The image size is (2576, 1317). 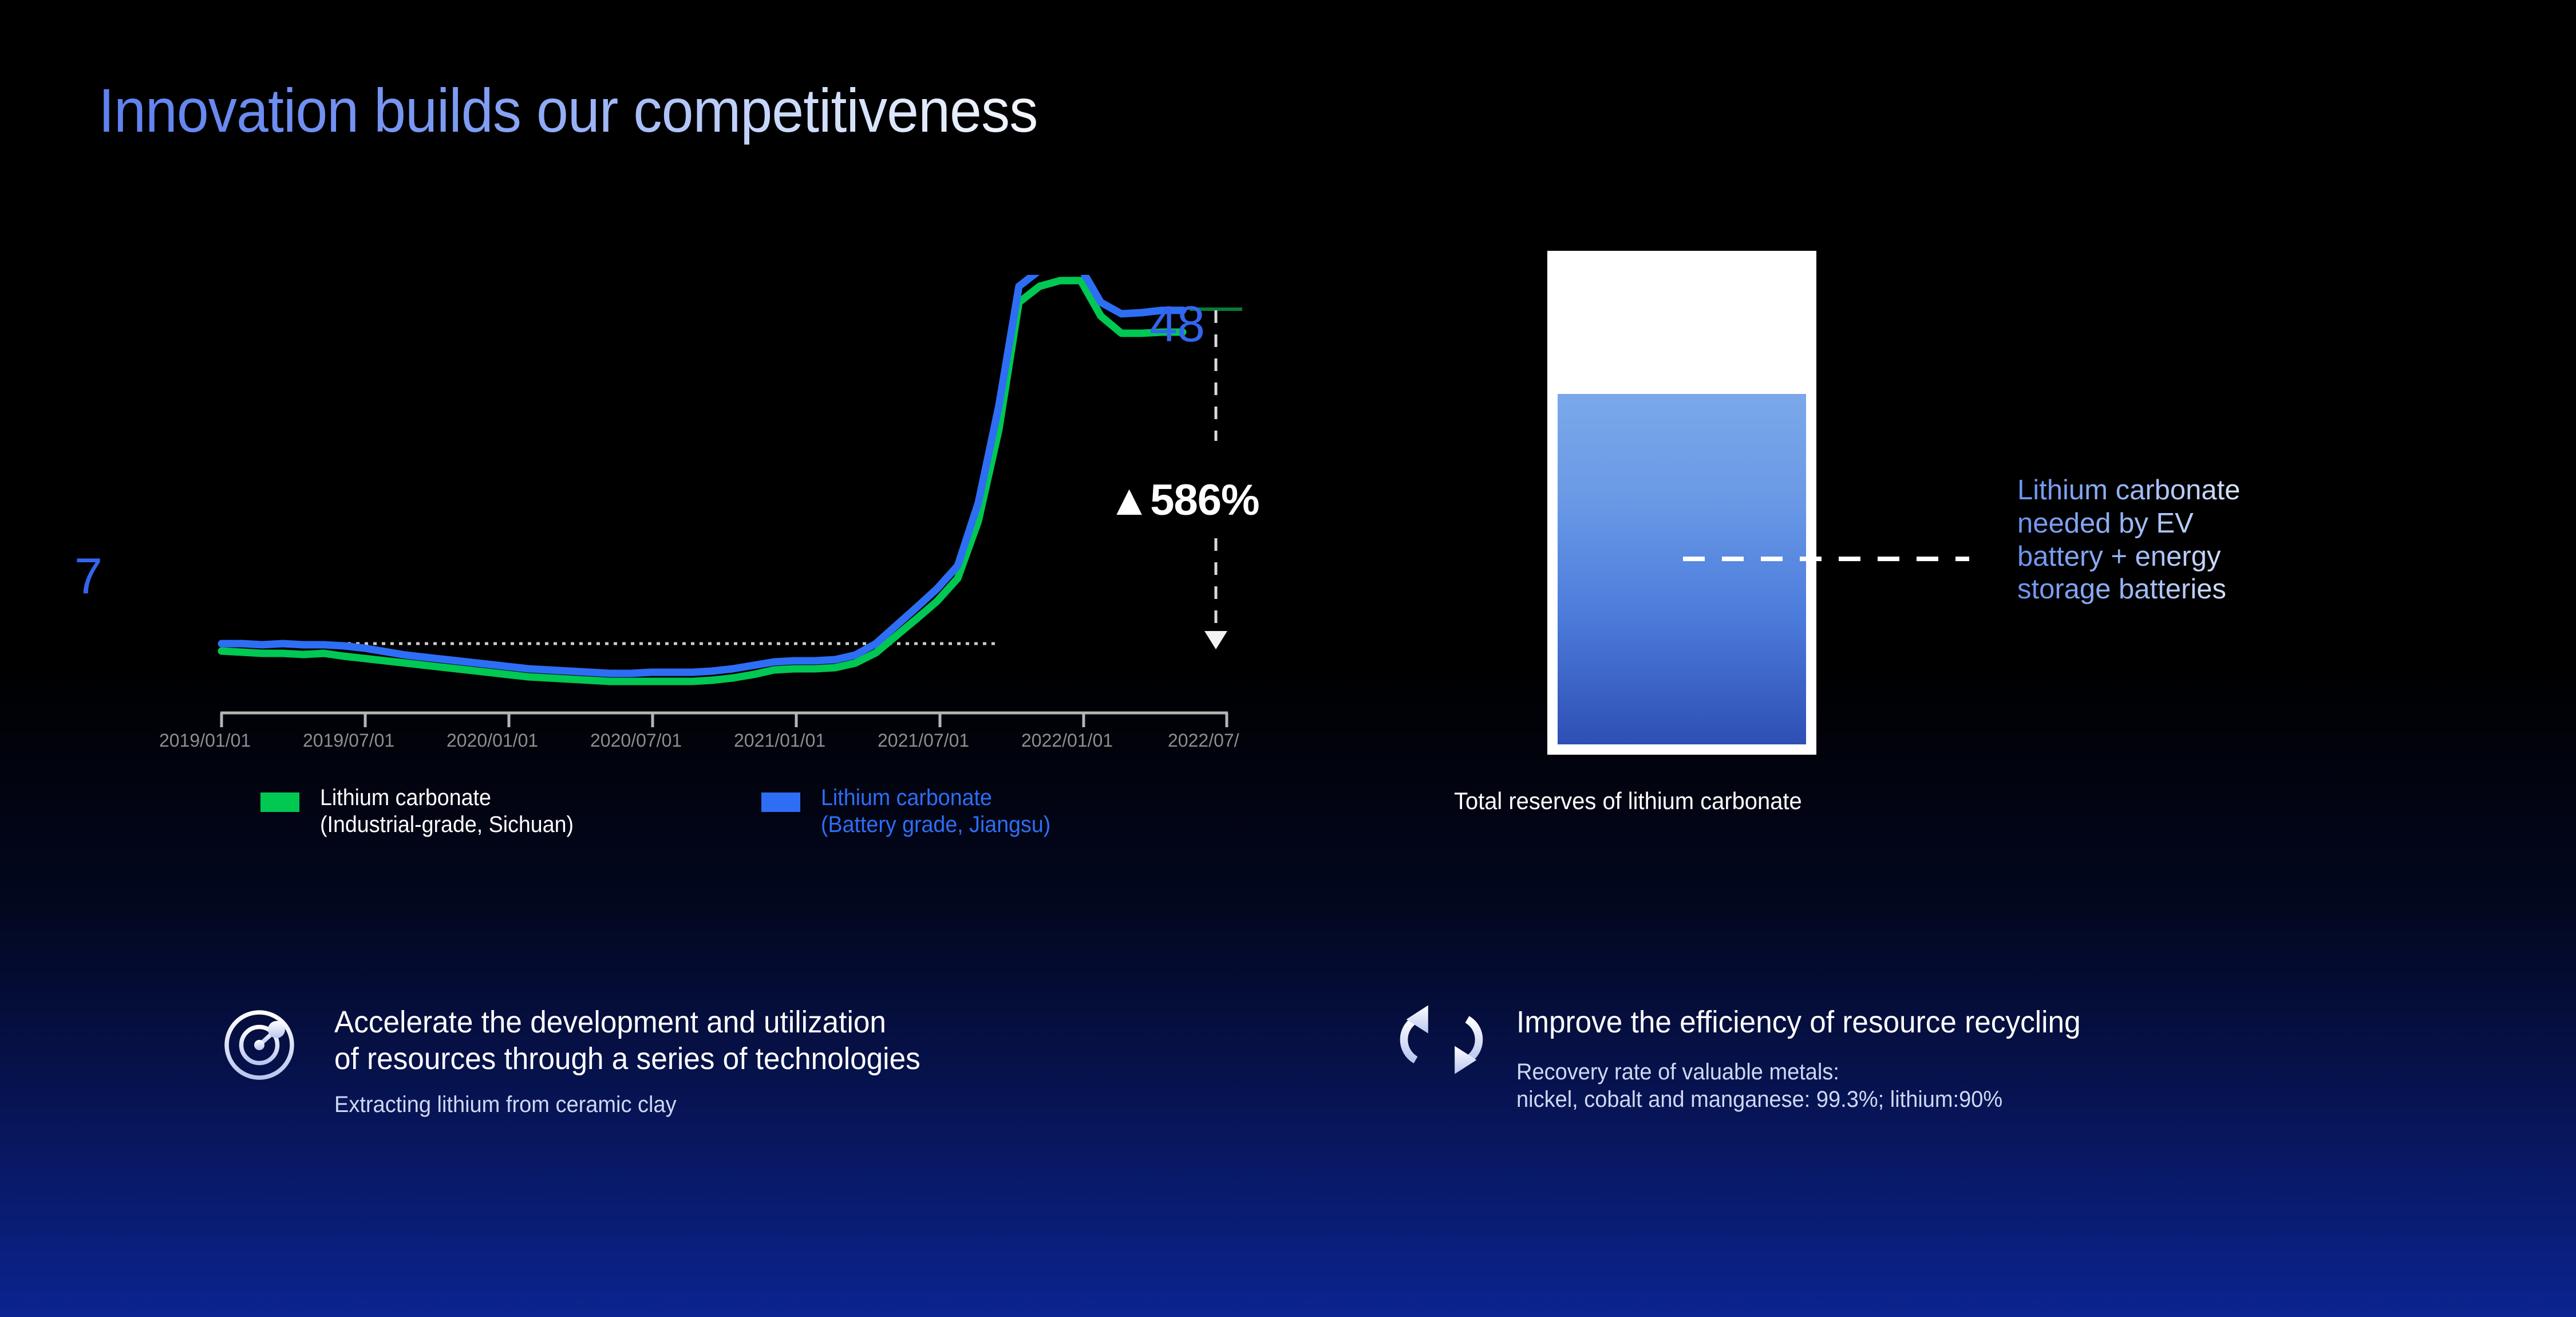 I want to click on series-battery-grade, so click(x=702, y=476).